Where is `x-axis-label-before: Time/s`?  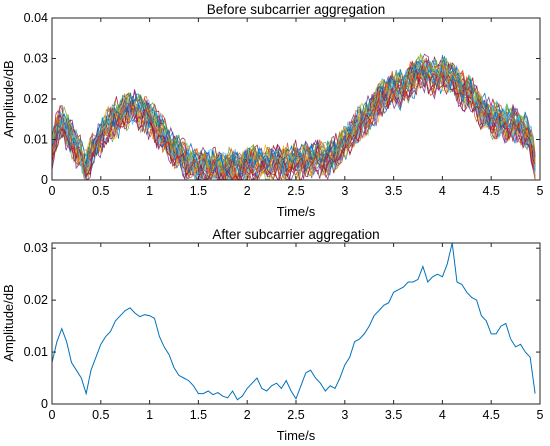 x-axis-label-before: Time/s is located at coordinates (296, 211).